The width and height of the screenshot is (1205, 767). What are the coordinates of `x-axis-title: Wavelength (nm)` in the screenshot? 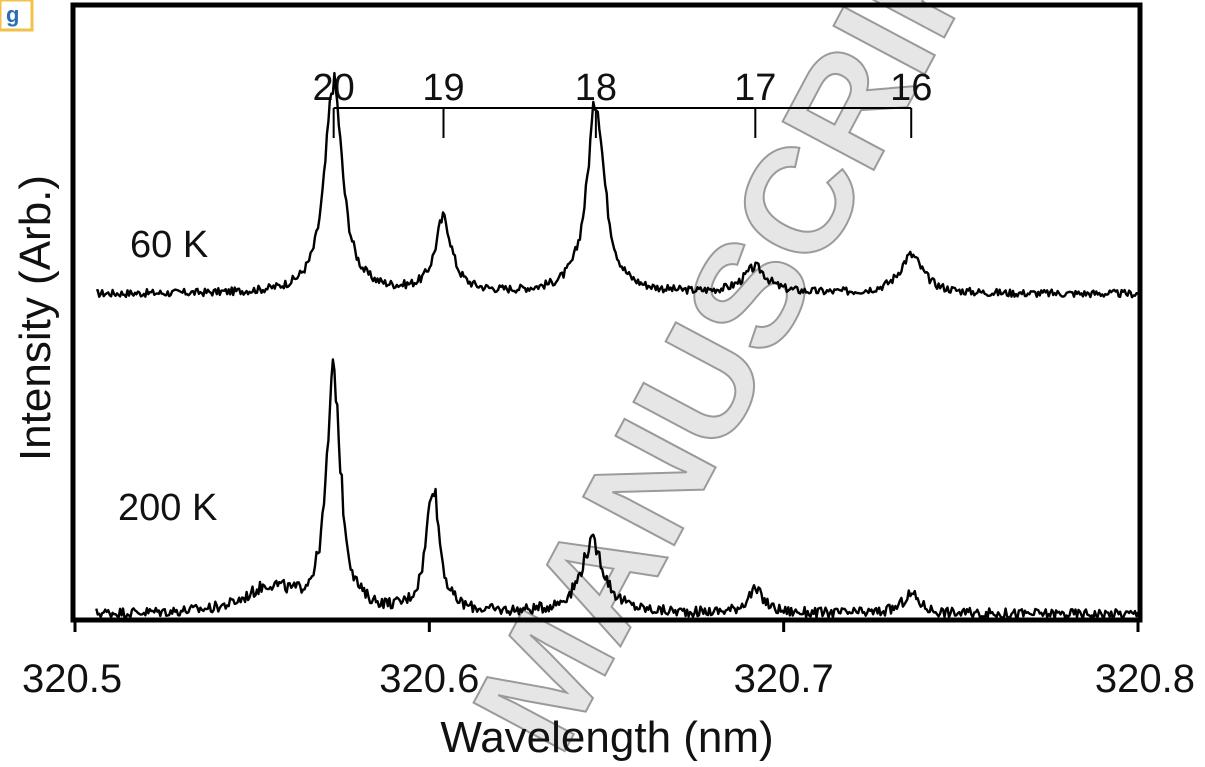 It's located at (606, 737).